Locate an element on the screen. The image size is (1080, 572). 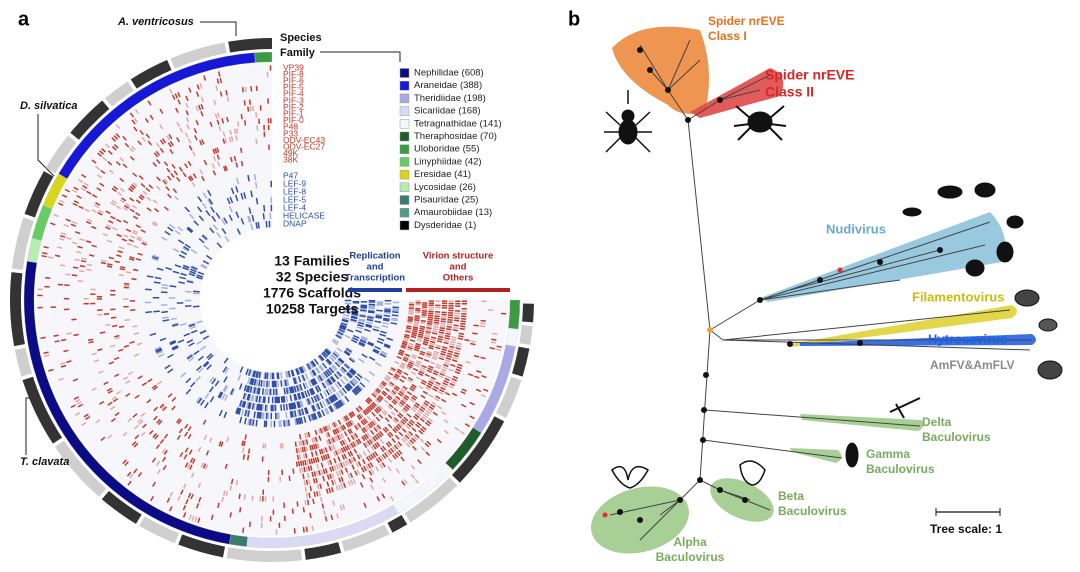
legend-label: Nephilidae (608) is located at coordinates (449, 73).